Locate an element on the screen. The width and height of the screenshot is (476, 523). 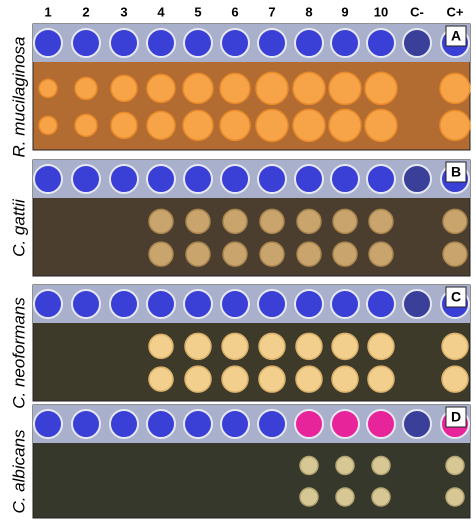
organism-label: C. gattii is located at coordinates (18, 227).